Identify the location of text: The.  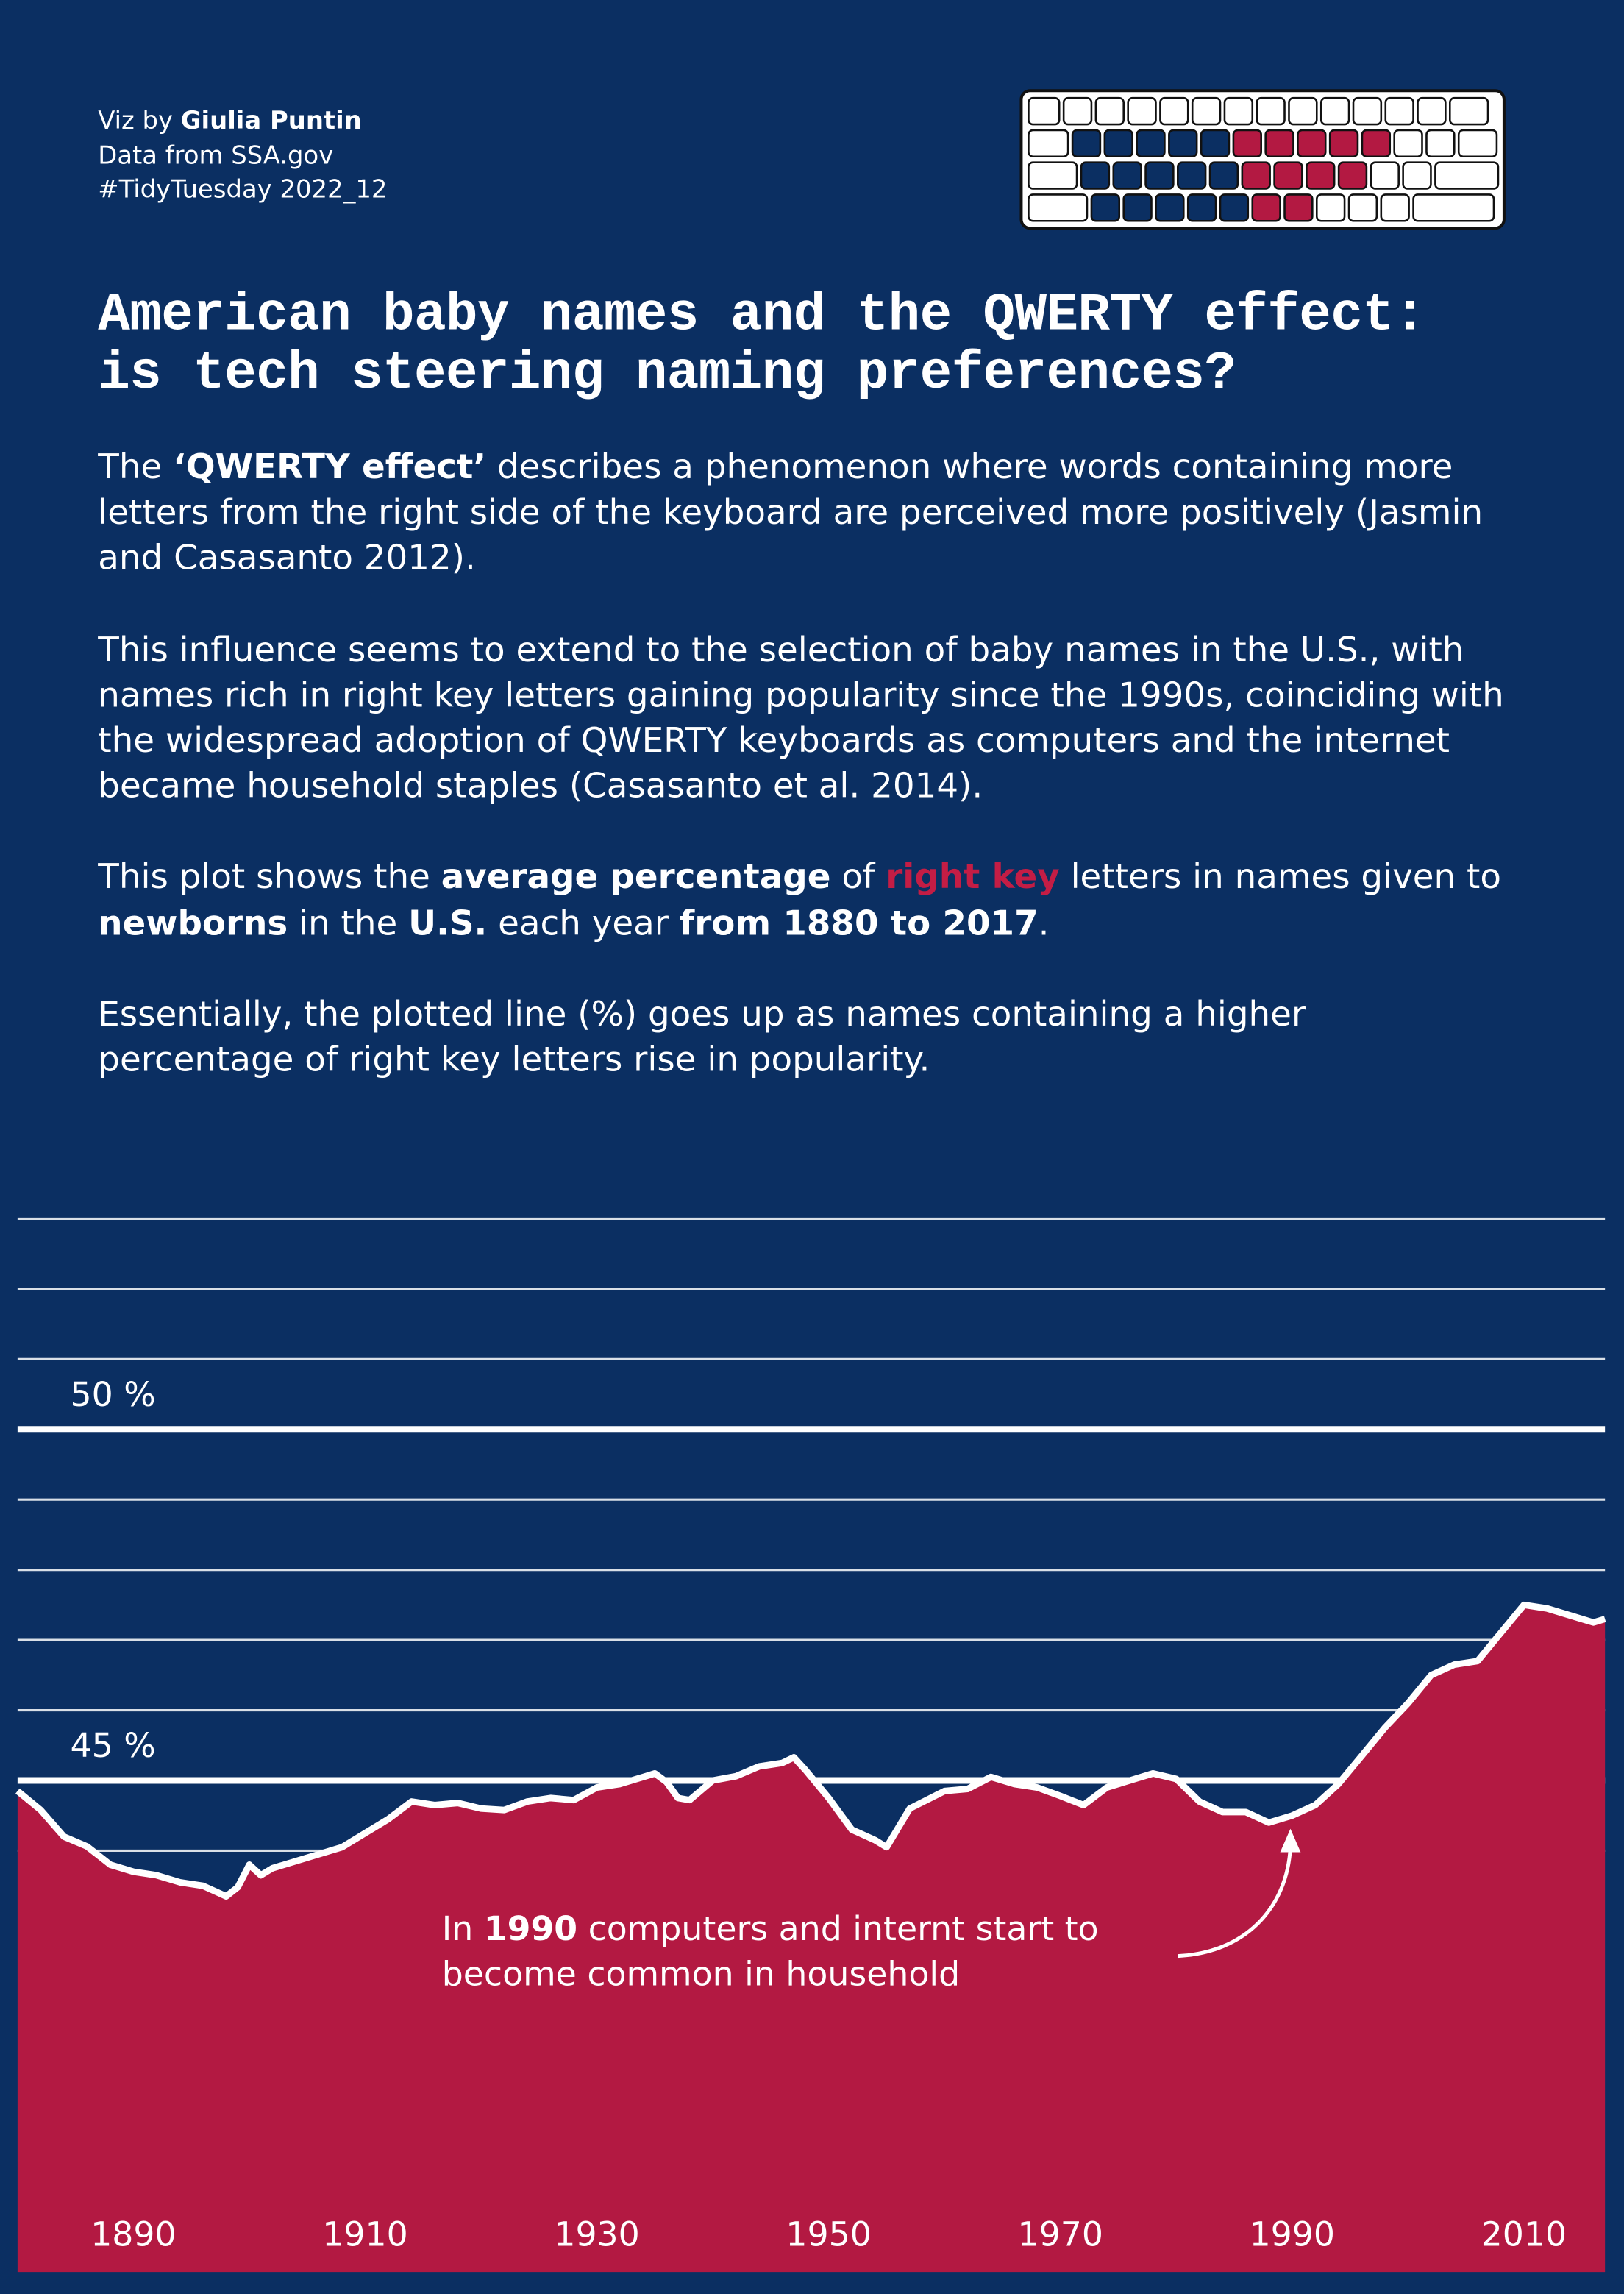
(136, 467).